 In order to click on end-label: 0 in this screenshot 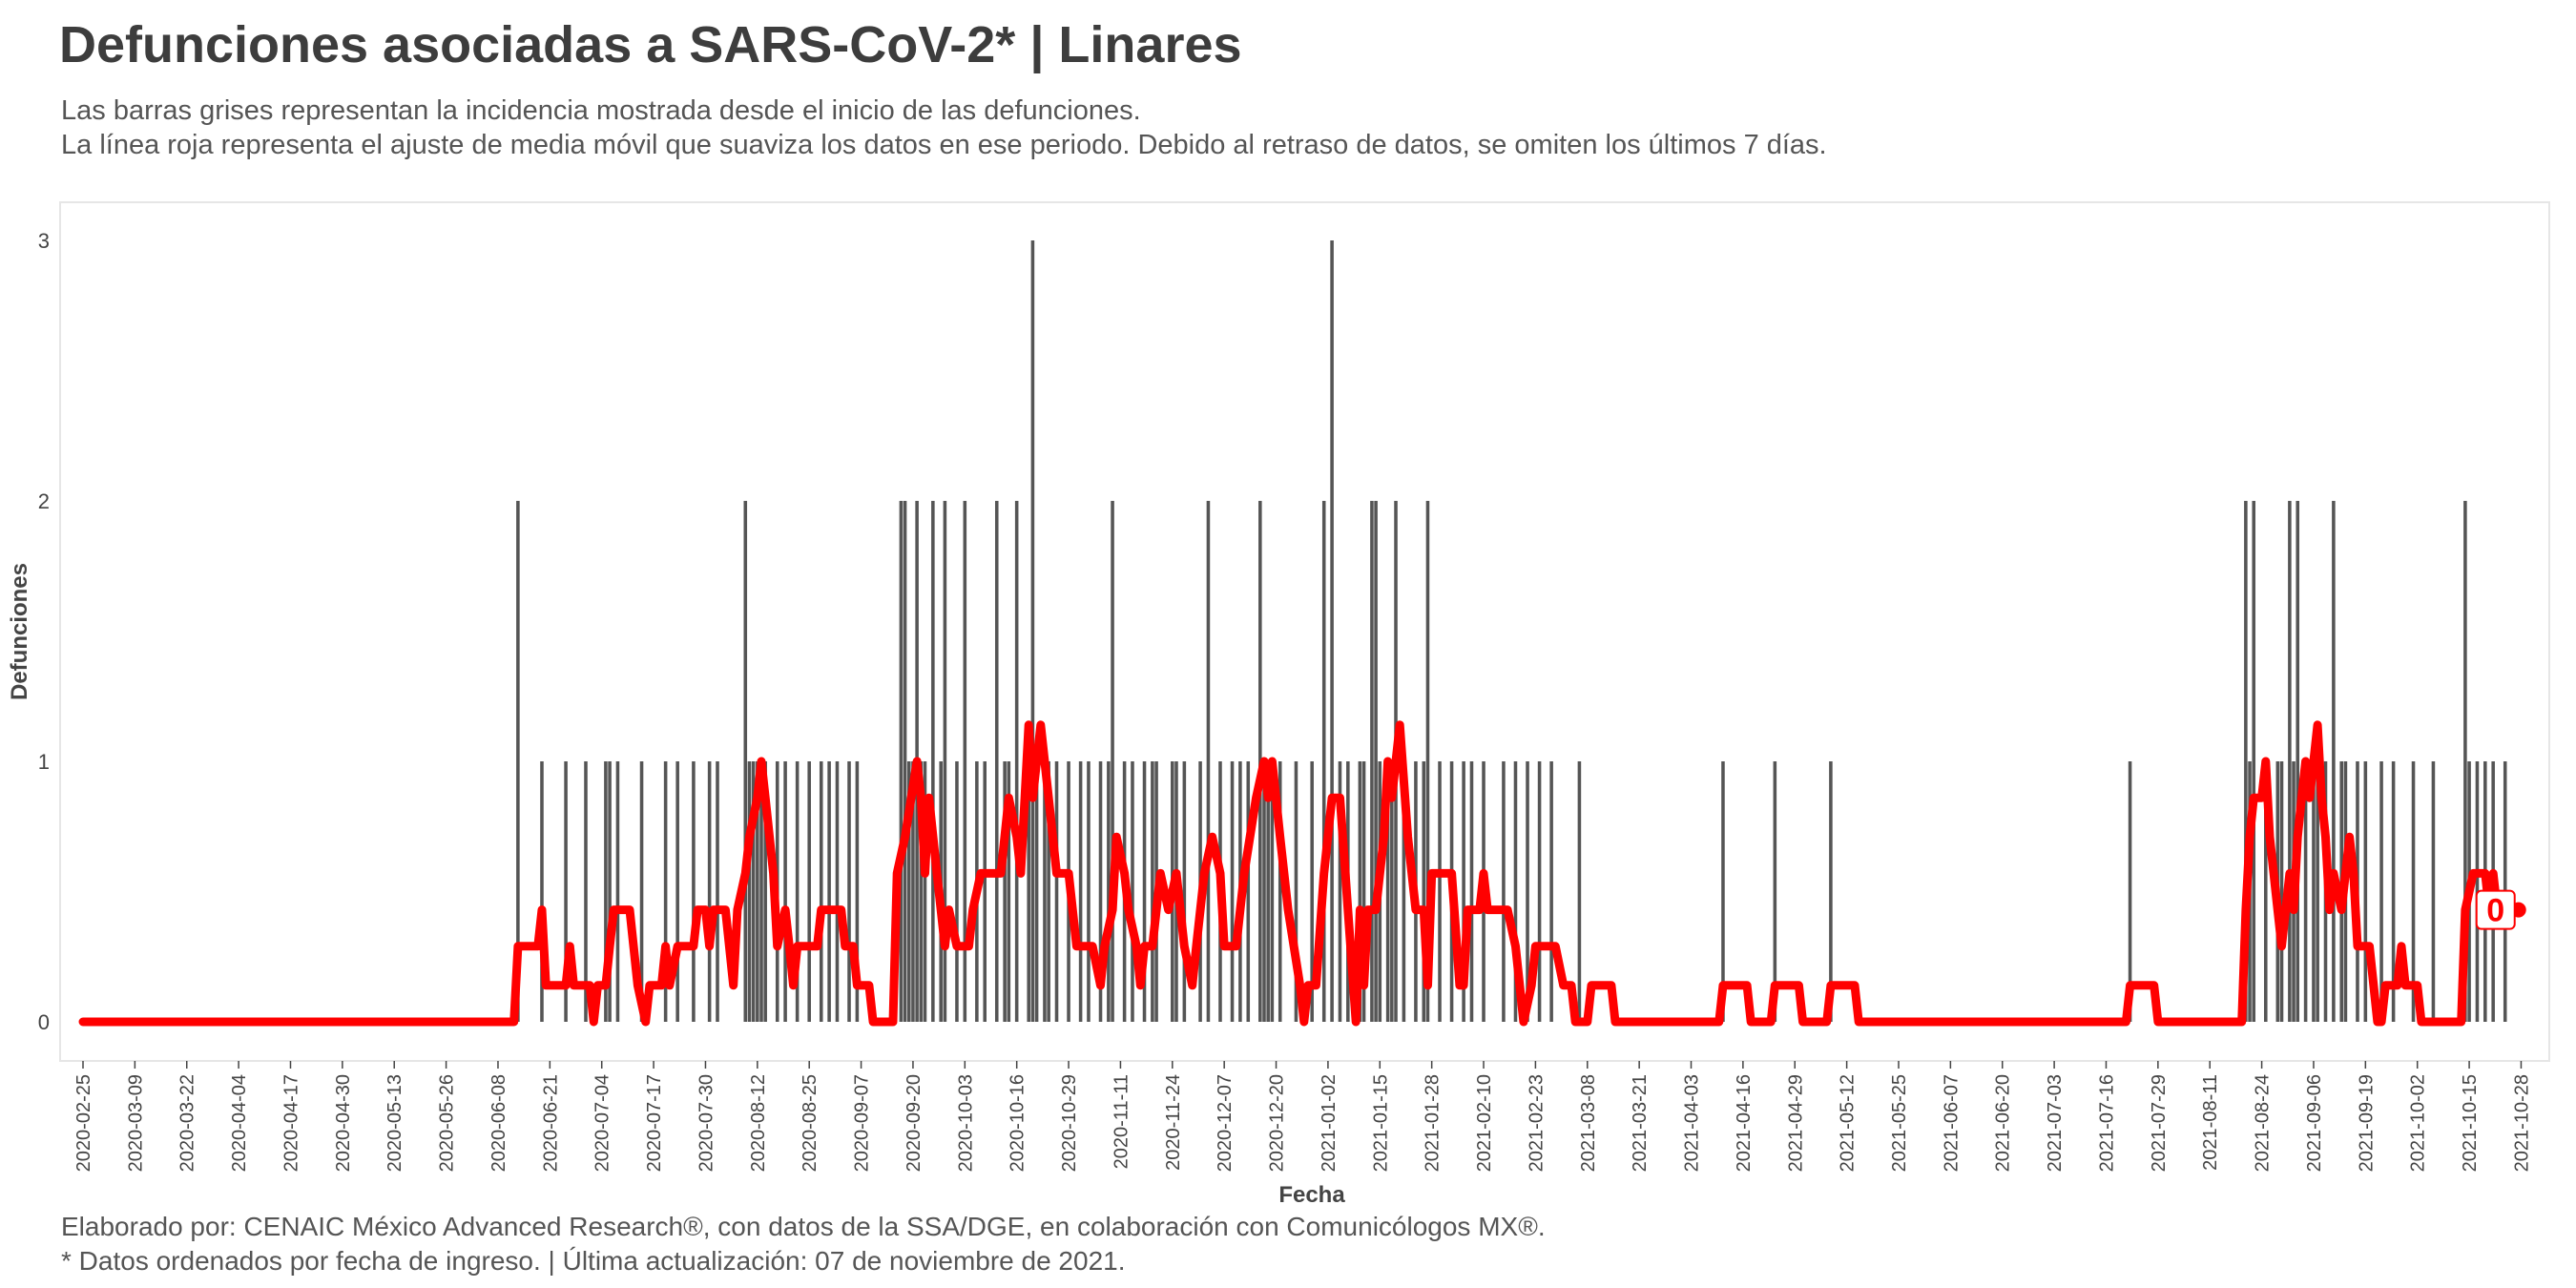, I will do `click(2495, 911)`.